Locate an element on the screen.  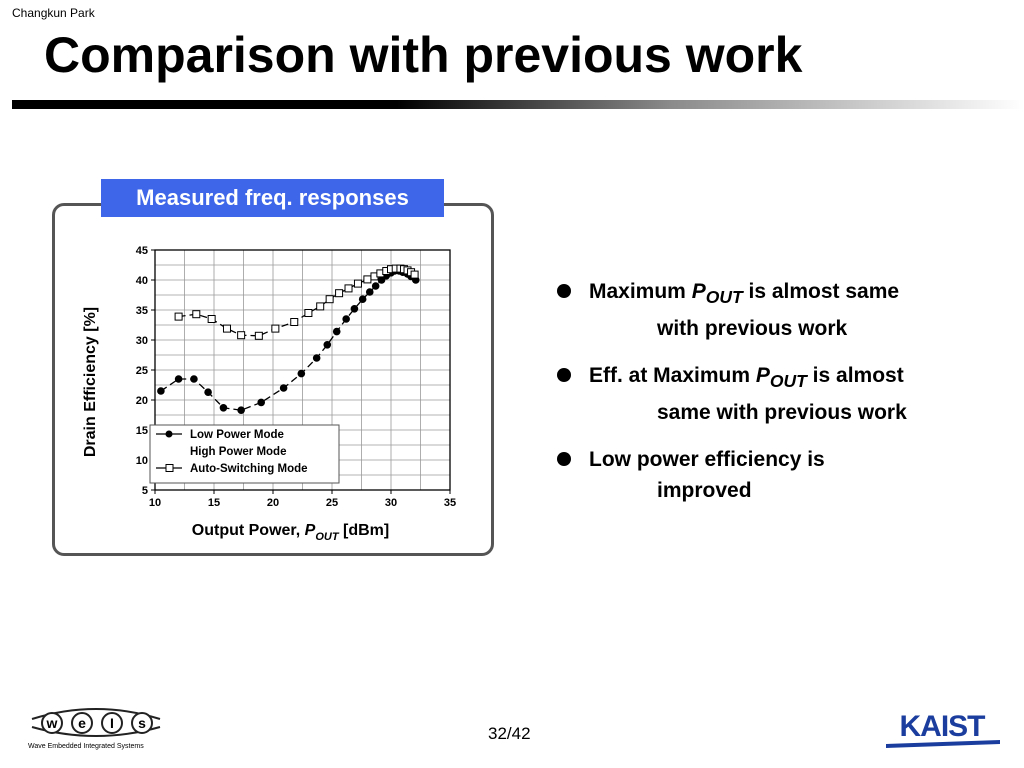
weis-letter: s is located at coordinates (142, 723).